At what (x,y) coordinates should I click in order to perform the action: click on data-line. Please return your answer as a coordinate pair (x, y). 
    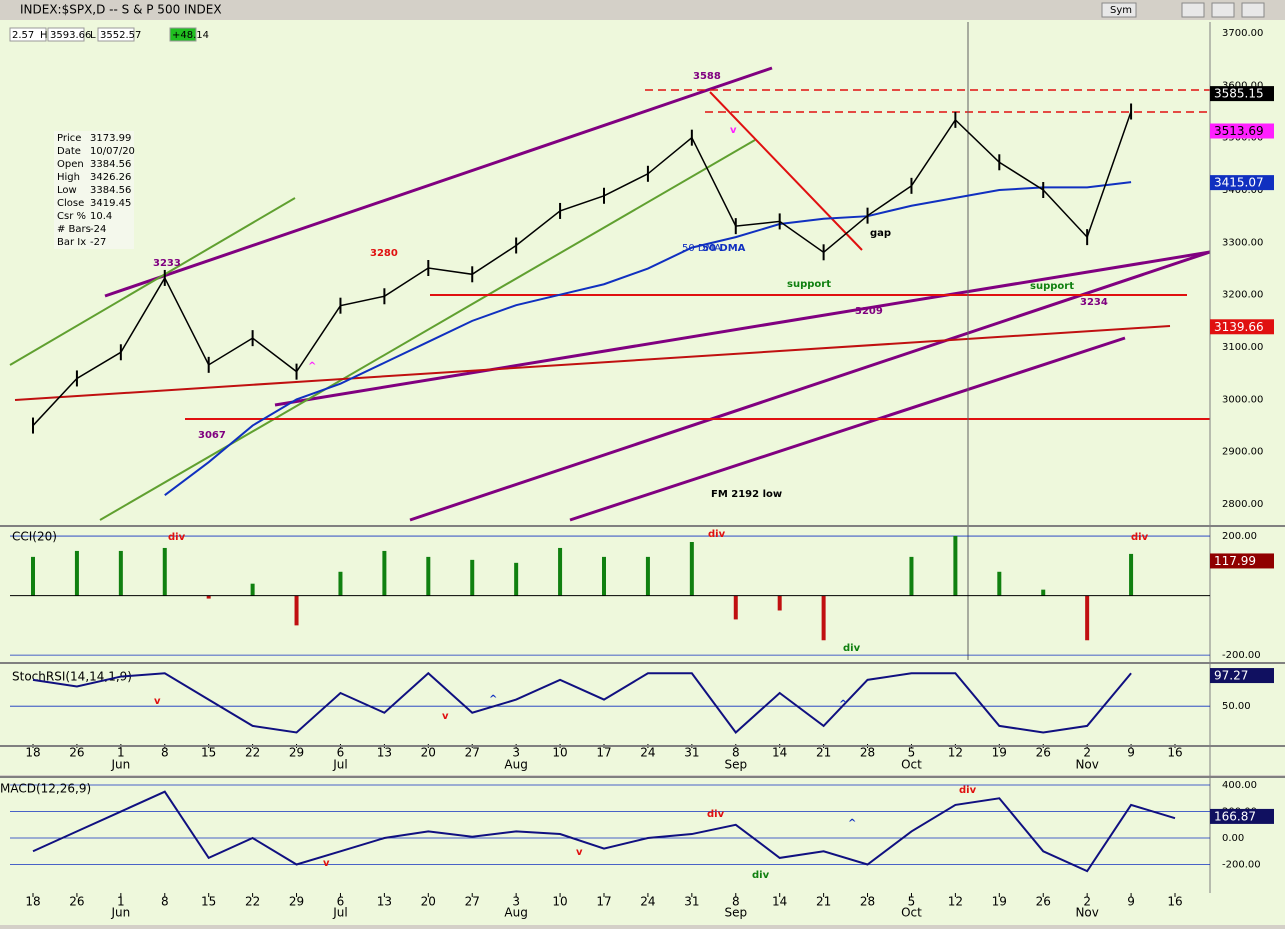
    Looking at the image, I should click on (604, 831).